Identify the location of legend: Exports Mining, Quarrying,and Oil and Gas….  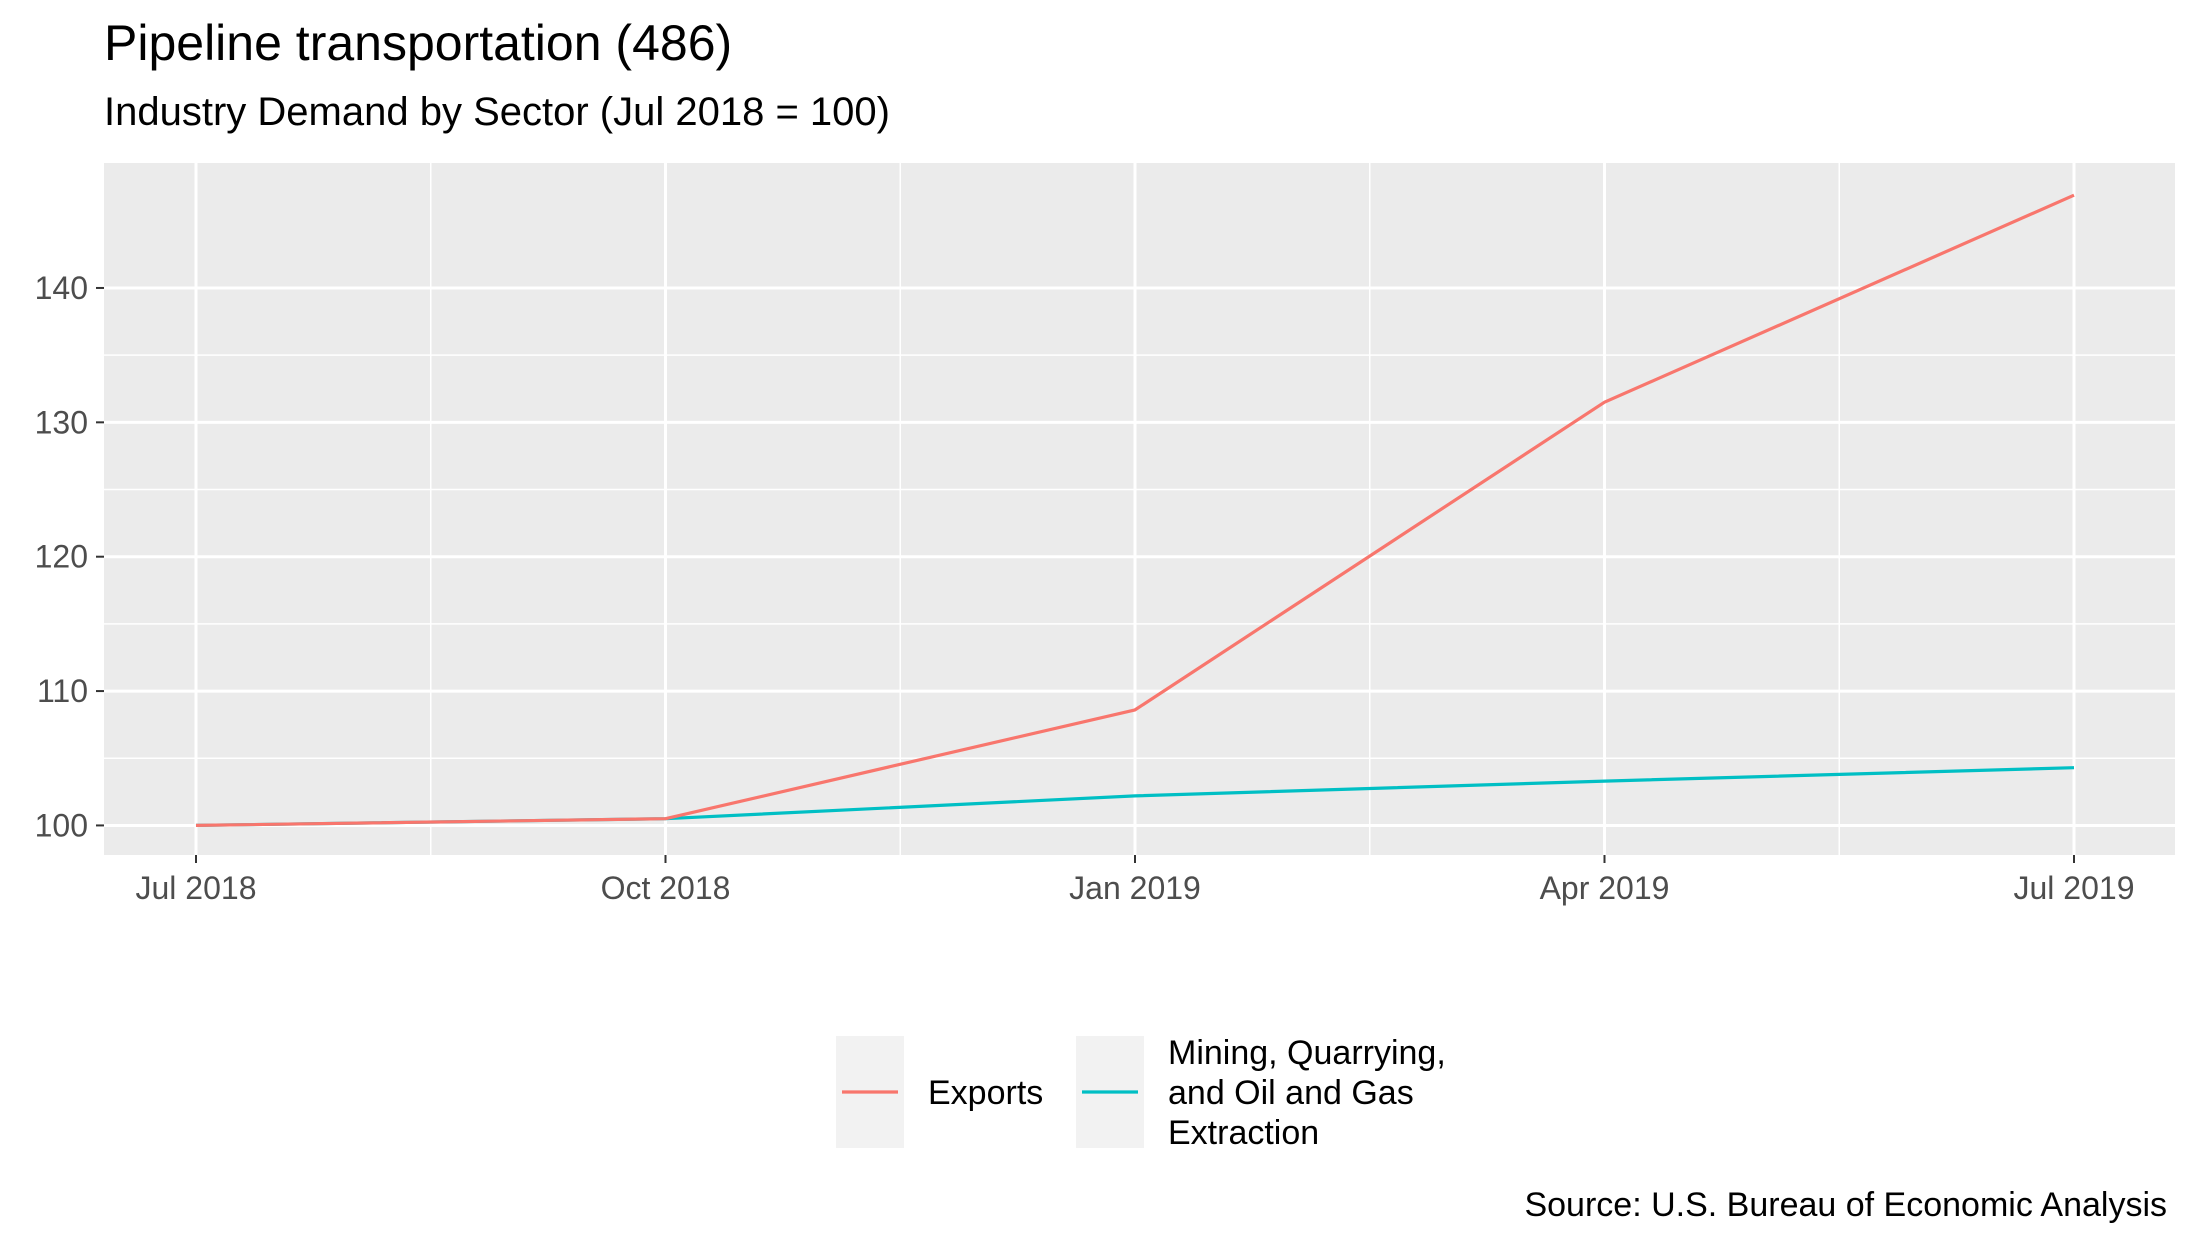
(1141, 1093).